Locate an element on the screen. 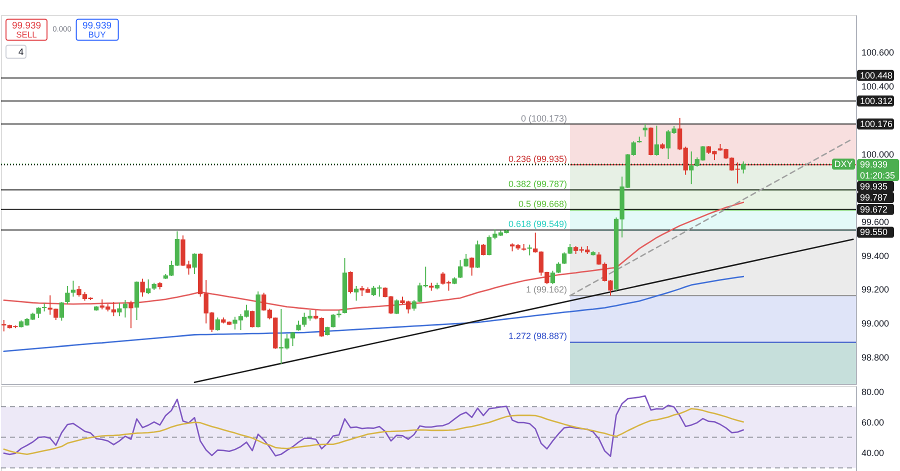  y-tick-label: 100.400 is located at coordinates (878, 87).